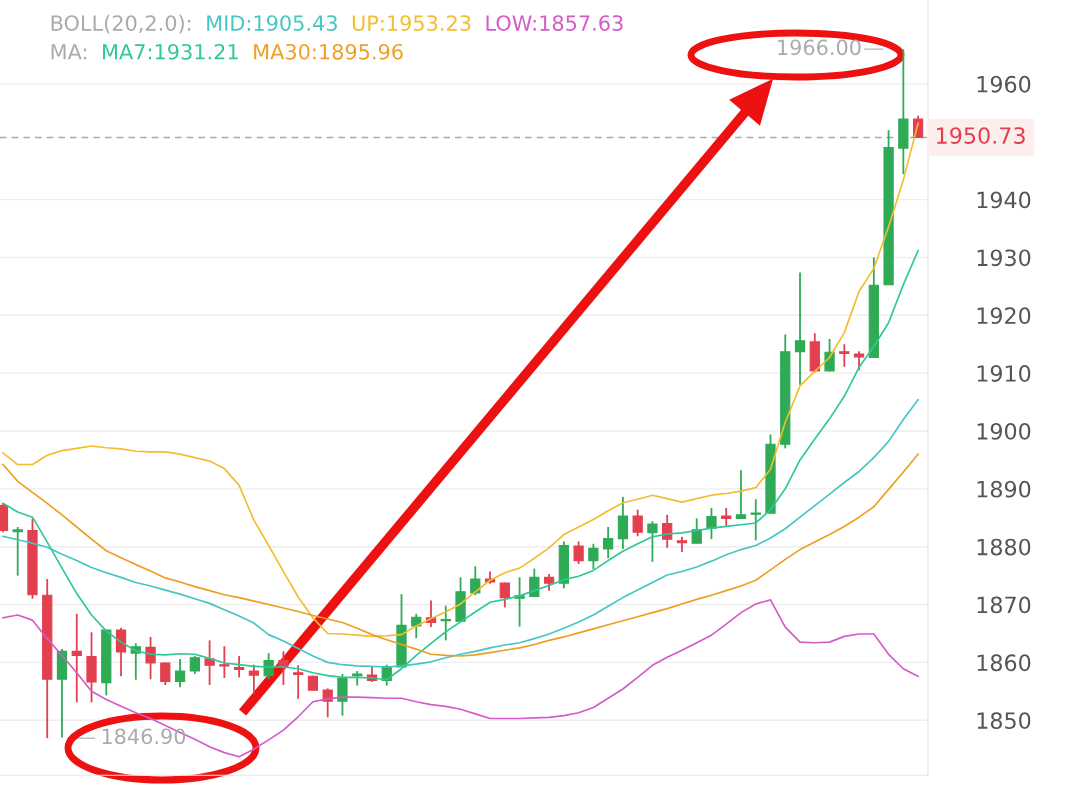  I want to click on y-tick-label: 1850, so click(1004, 720).